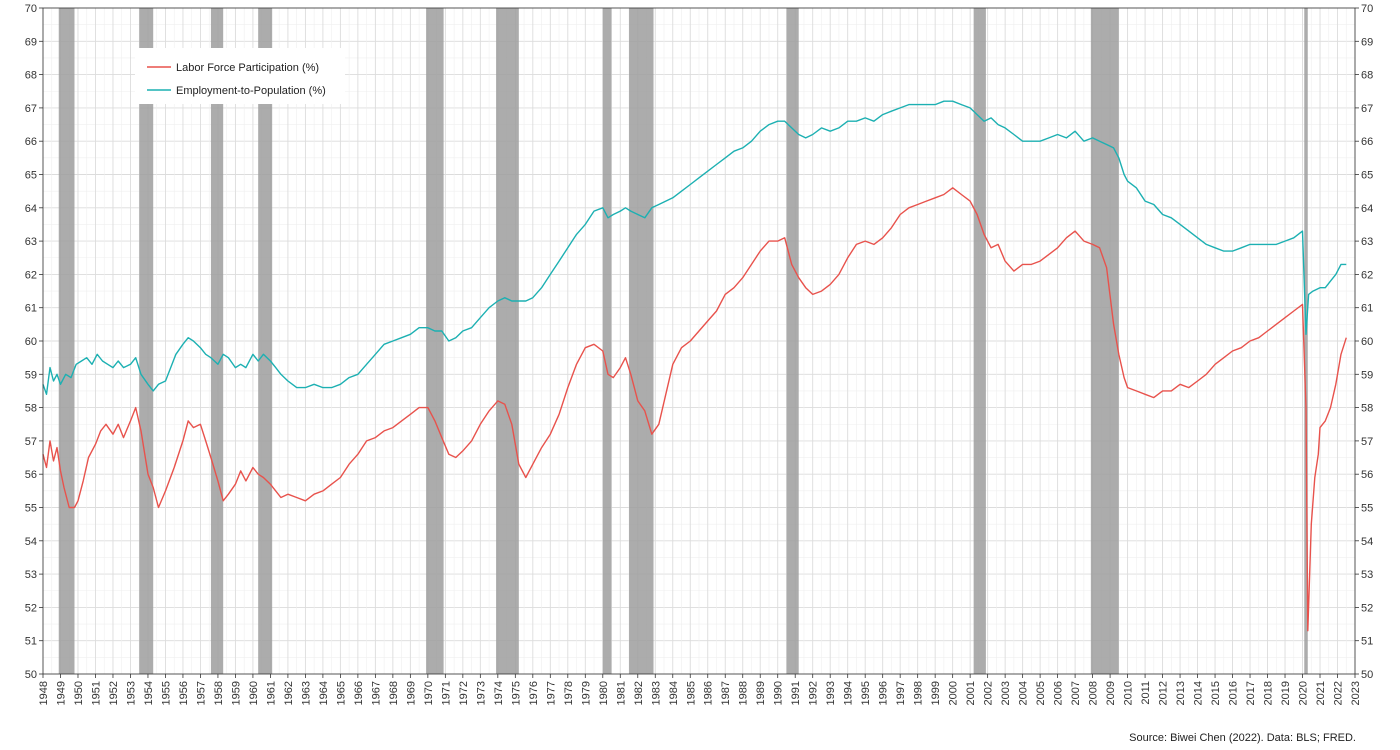  Describe the element at coordinates (166, 693) in the screenshot. I see `x-tick-label: 1955` at that location.